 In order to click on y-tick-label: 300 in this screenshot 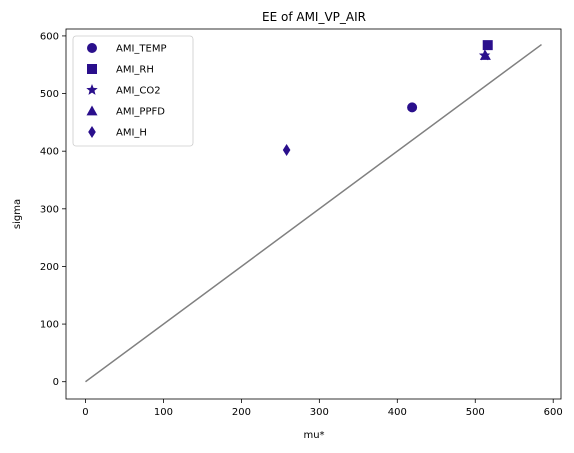, I will do `click(49, 209)`.